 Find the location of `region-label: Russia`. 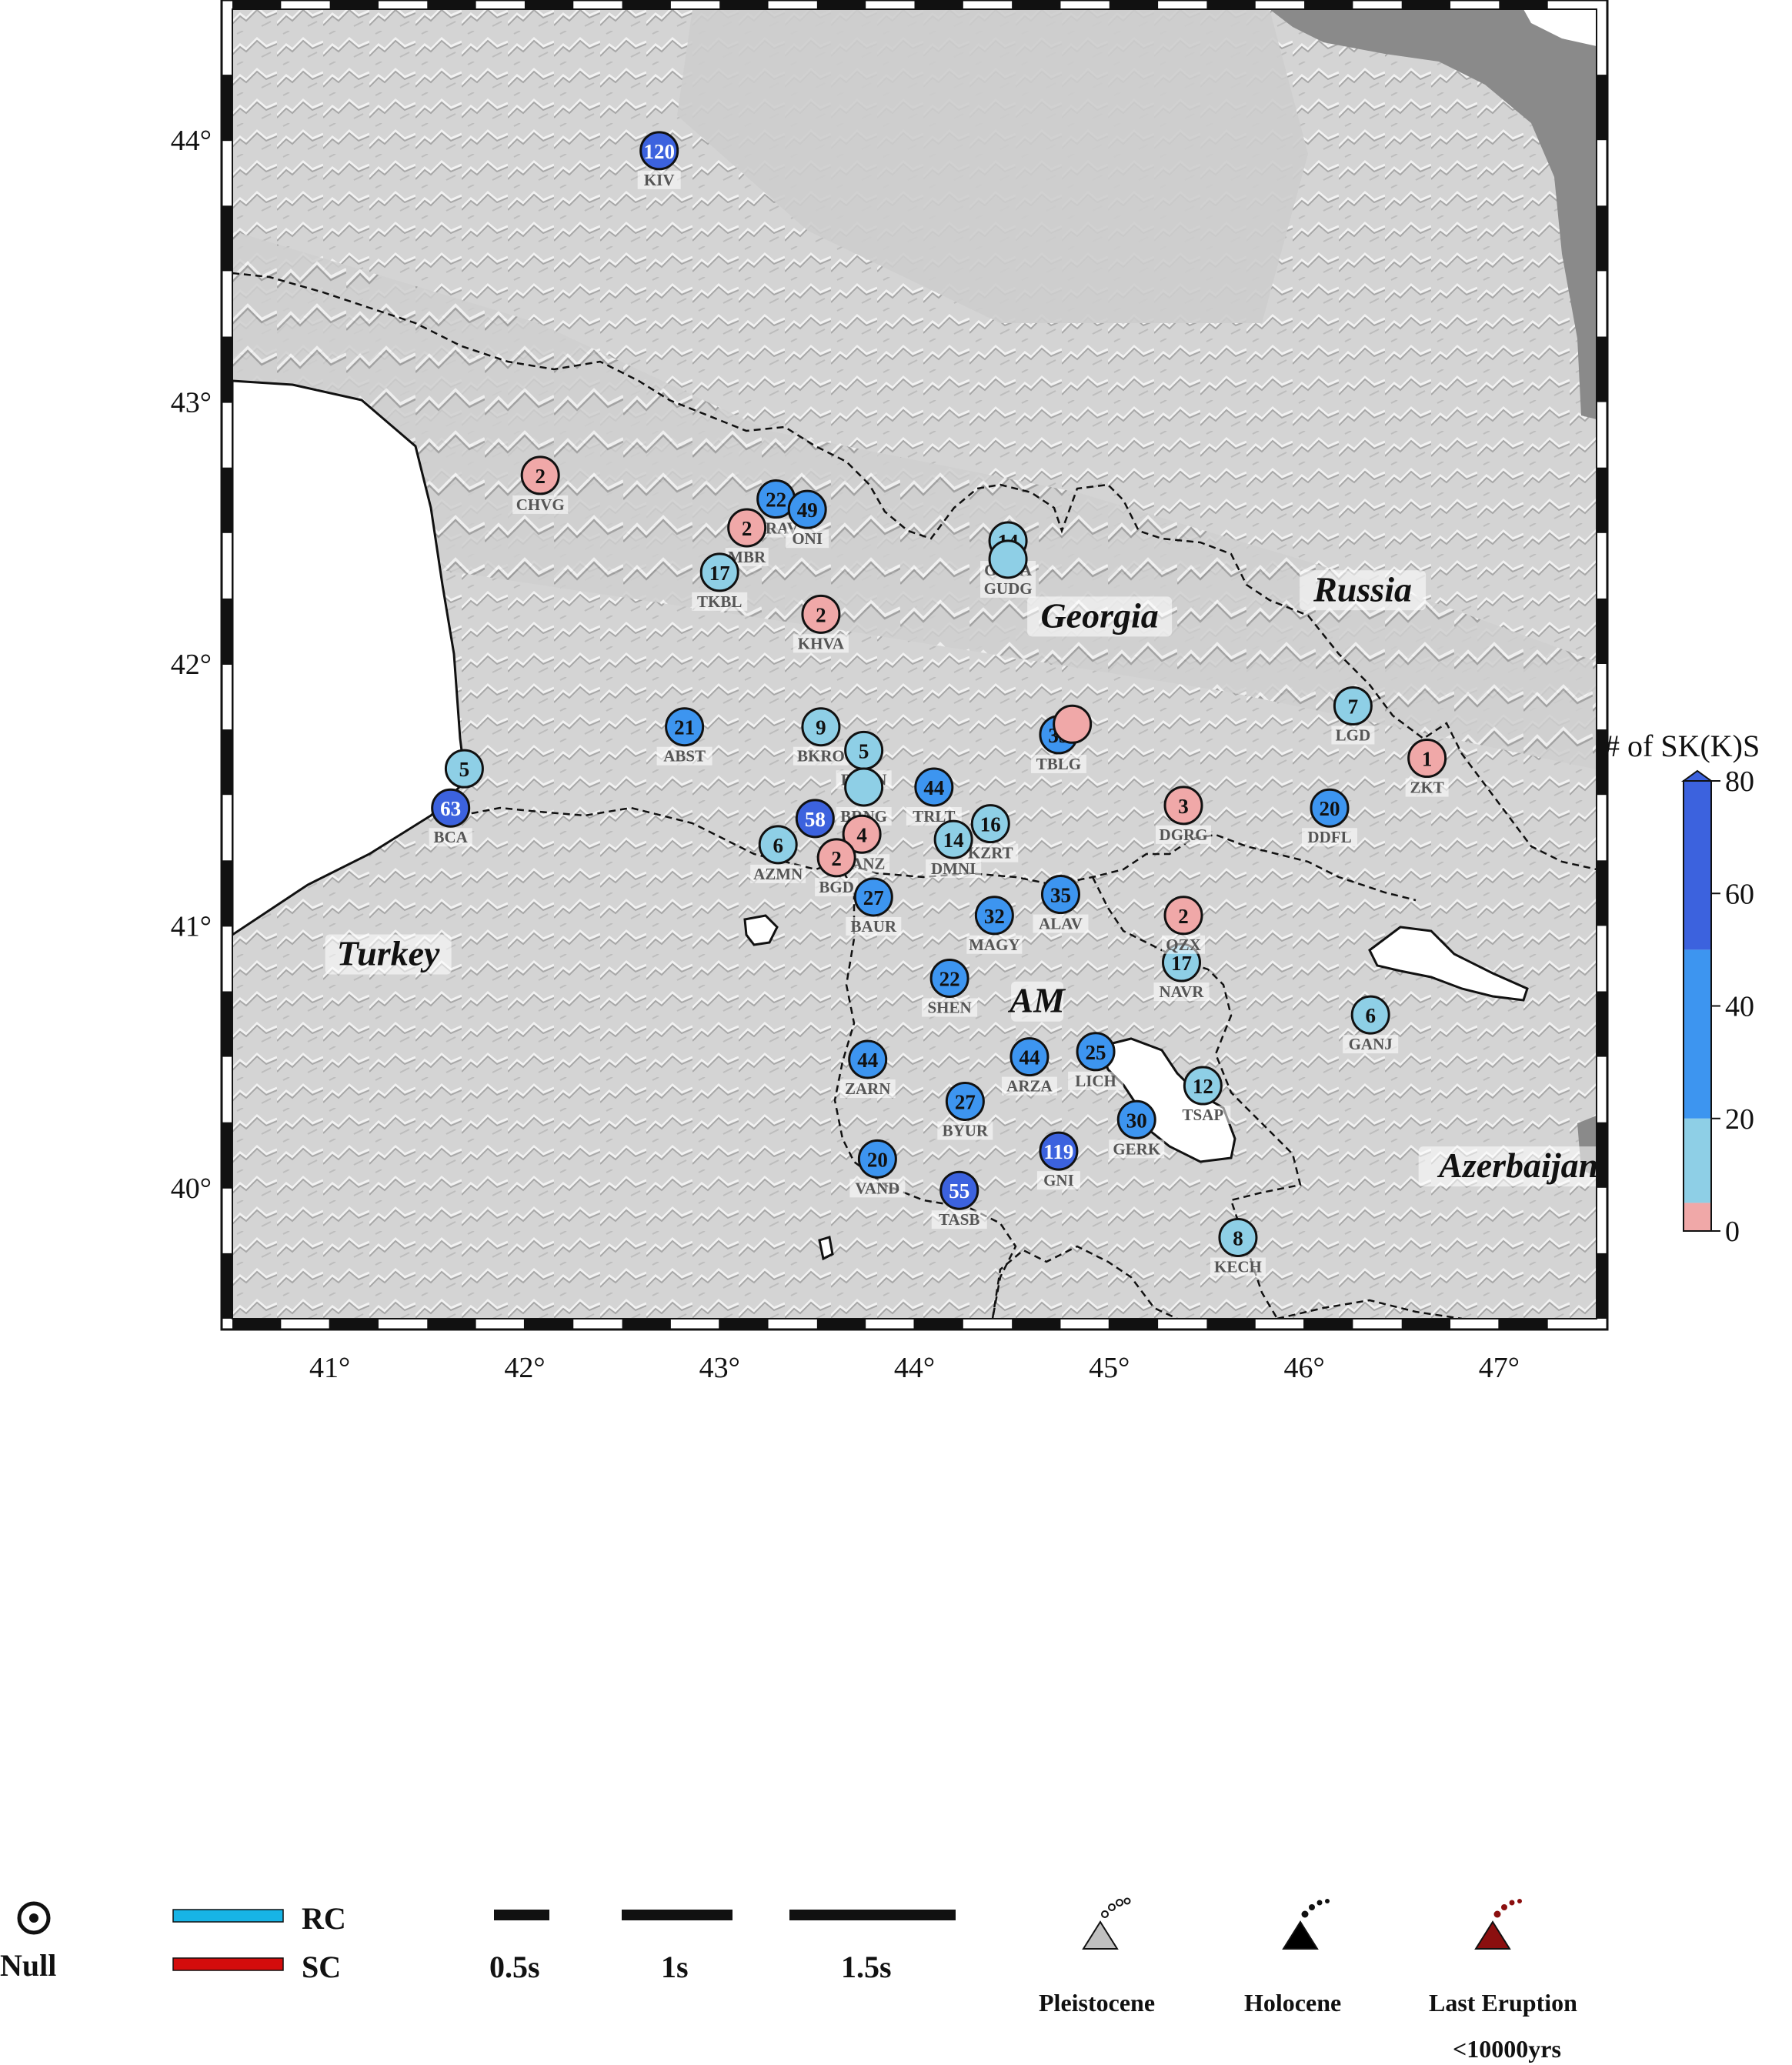

region-label: Russia is located at coordinates (1362, 589).